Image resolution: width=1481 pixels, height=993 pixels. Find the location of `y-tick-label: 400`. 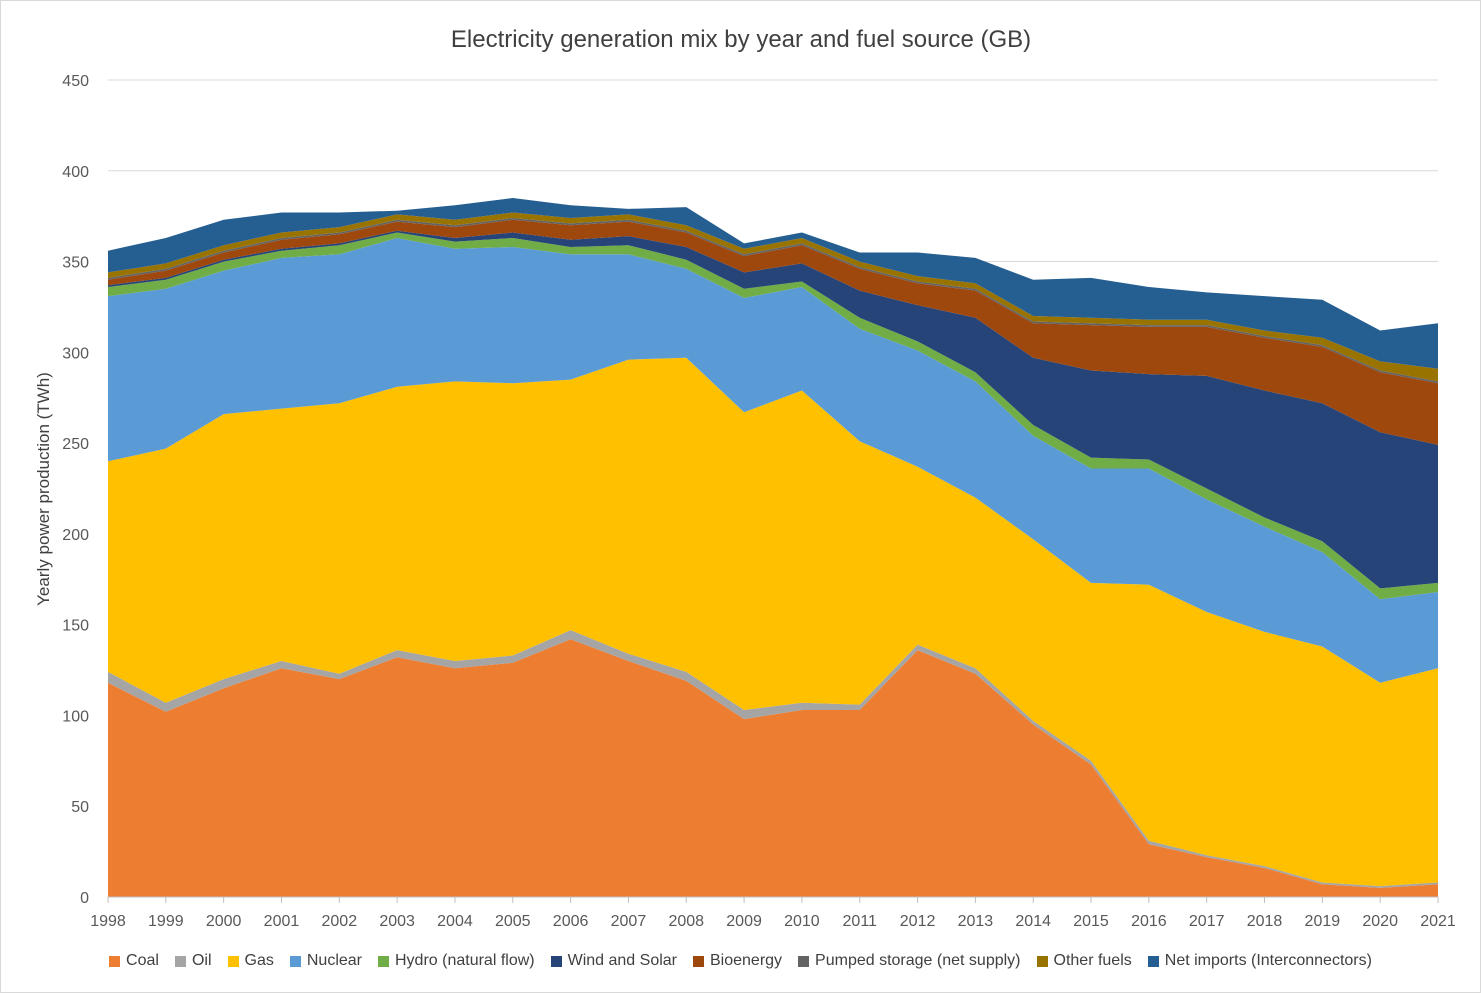

y-tick-label: 400 is located at coordinates (75, 172).